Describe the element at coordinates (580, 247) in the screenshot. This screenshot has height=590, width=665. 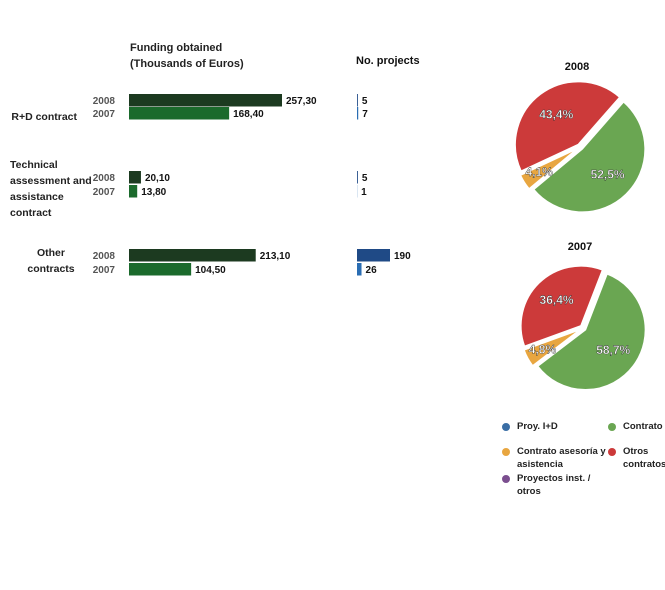
I see `pie-title: 2007` at that location.